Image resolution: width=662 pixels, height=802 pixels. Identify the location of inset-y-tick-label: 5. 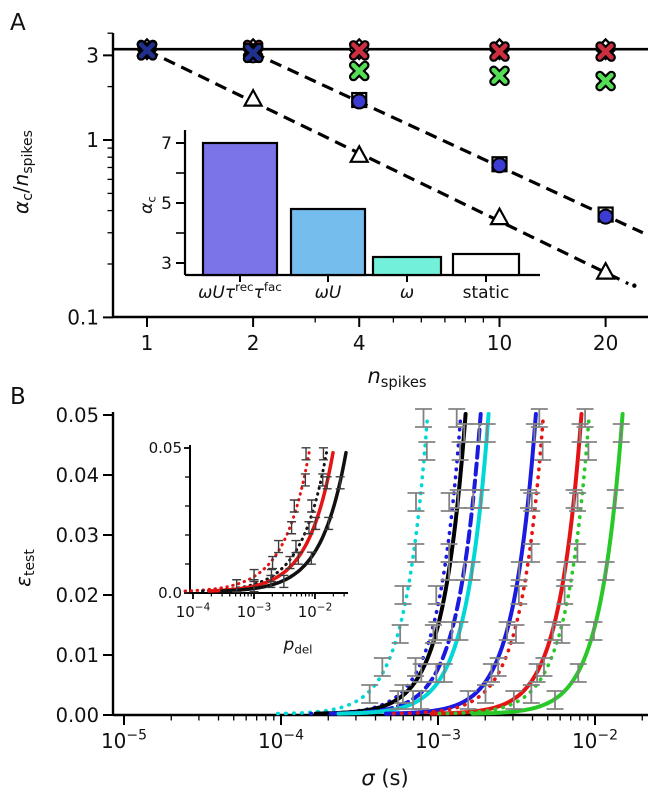
(166, 204).